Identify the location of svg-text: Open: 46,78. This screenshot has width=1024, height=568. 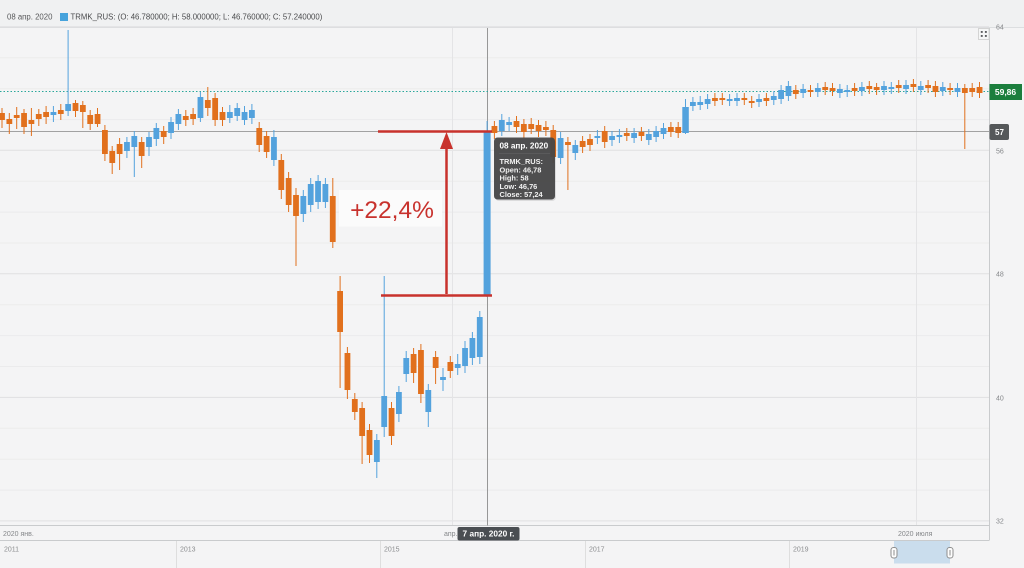
(521, 169).